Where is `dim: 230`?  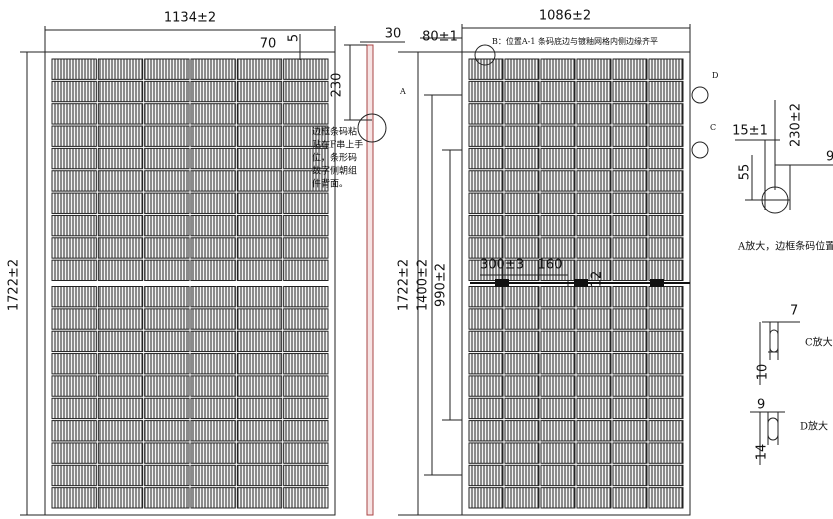 dim: 230 is located at coordinates (337, 85).